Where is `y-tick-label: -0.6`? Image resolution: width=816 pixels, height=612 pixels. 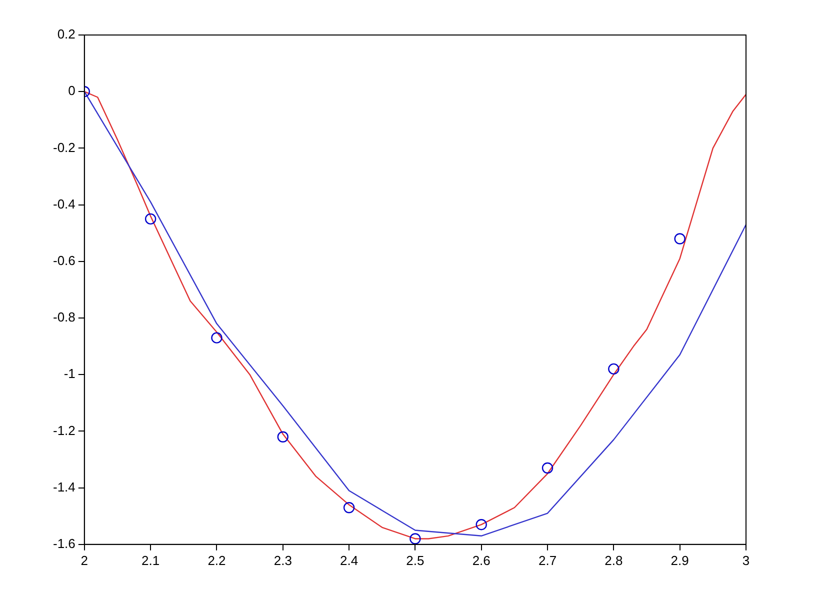 y-tick-label: -0.6 is located at coordinates (64, 260).